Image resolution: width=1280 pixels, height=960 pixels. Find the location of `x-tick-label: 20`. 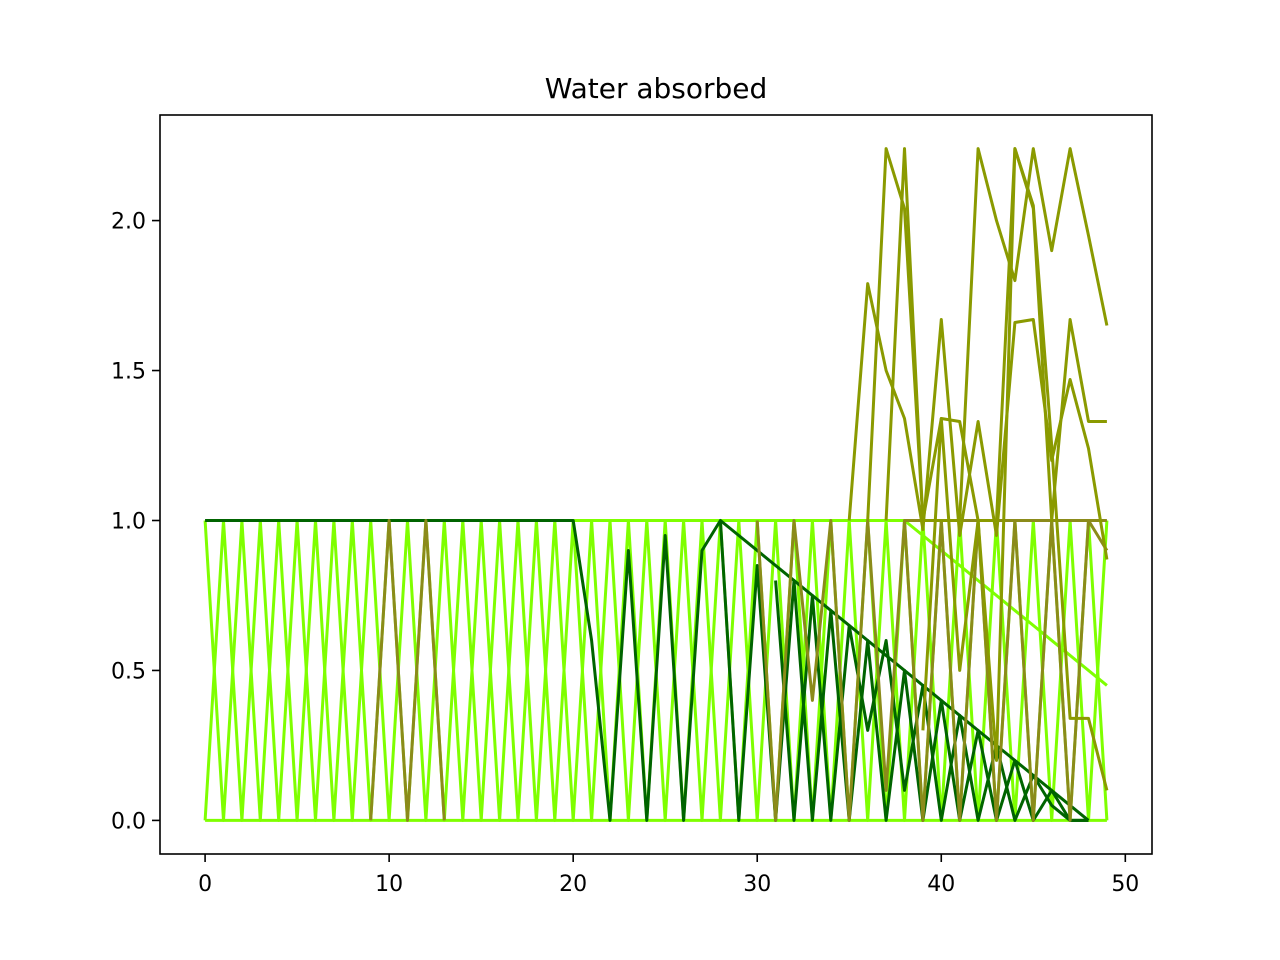

x-tick-label: 20 is located at coordinates (573, 884).